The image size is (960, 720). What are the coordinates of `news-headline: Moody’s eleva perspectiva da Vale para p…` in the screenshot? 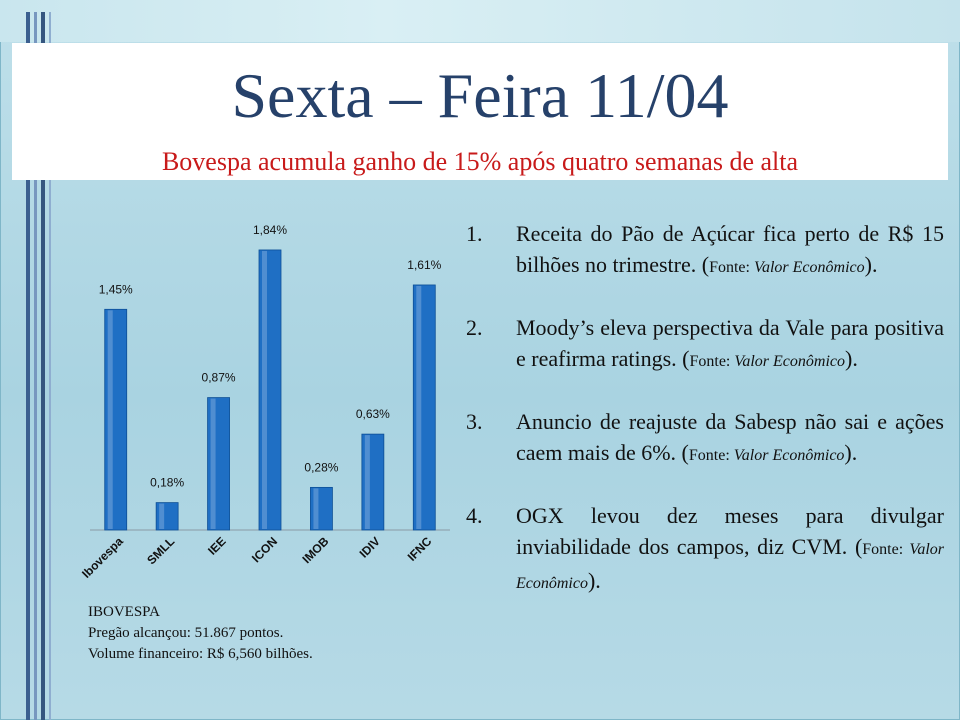 It's located at (730, 343).